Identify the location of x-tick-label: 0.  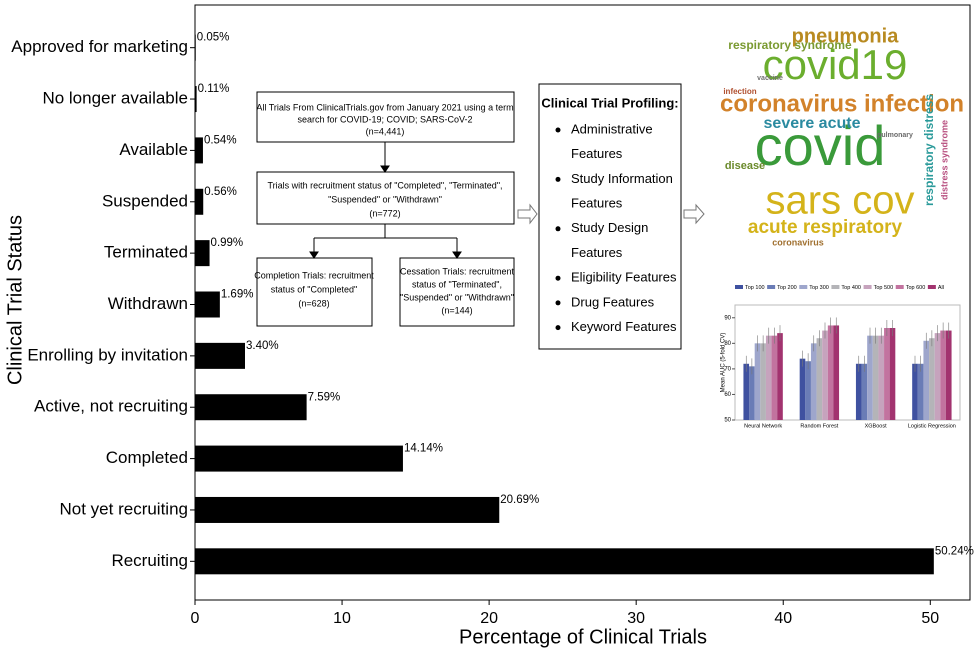
(195, 618).